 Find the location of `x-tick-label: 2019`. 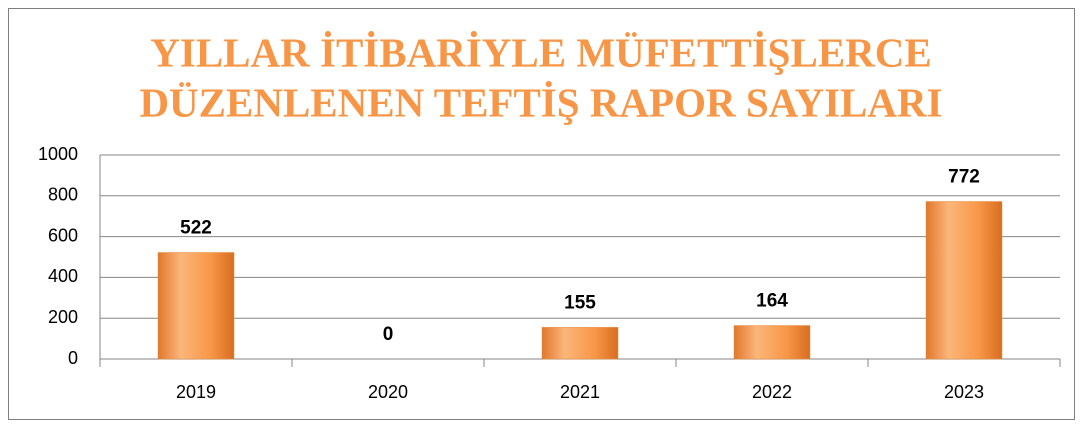

x-tick-label: 2019 is located at coordinates (196, 392).